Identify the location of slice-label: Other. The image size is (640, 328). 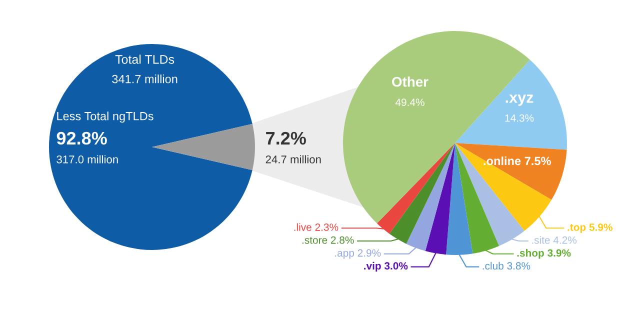
(410, 81).